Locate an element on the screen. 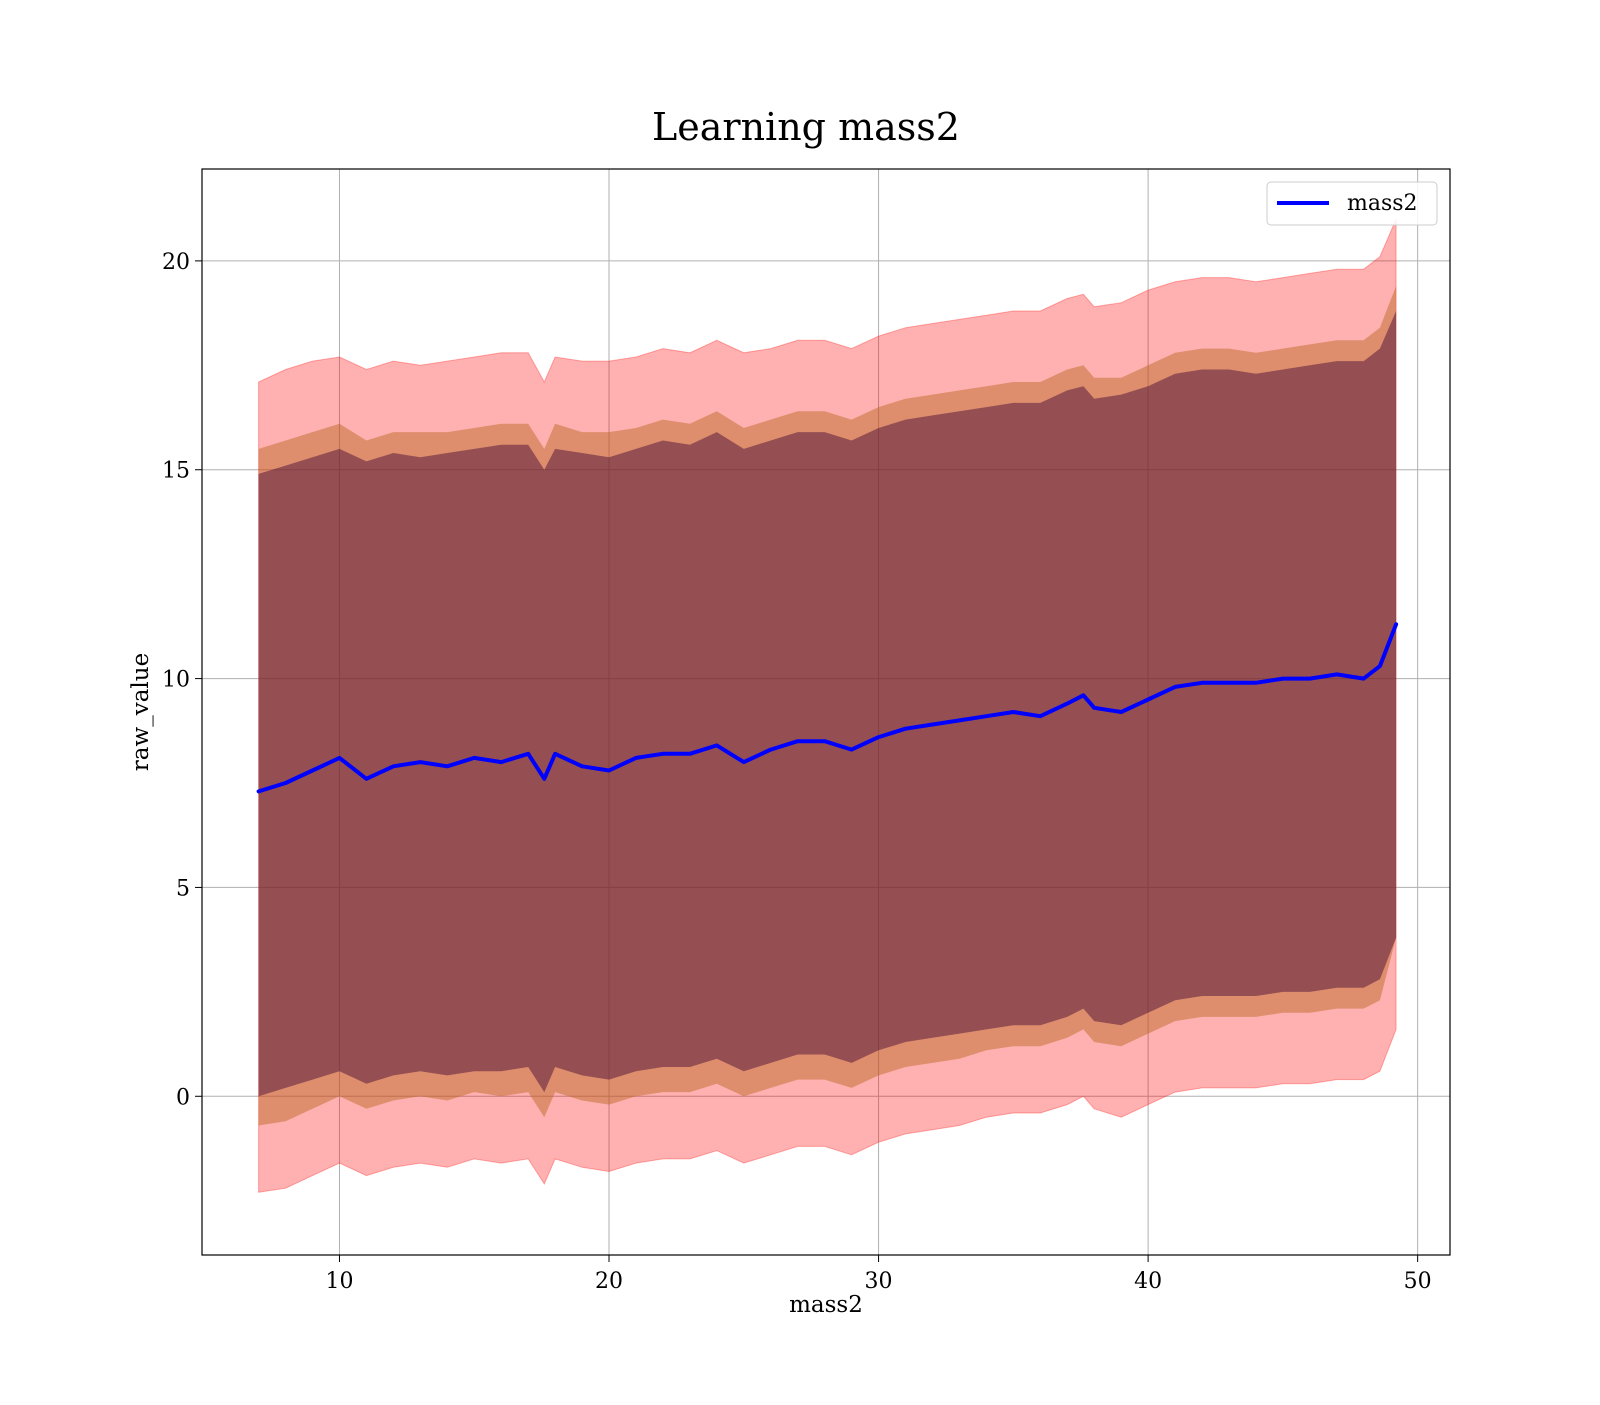  chart-title: Learning mass2 is located at coordinates (806, 127).